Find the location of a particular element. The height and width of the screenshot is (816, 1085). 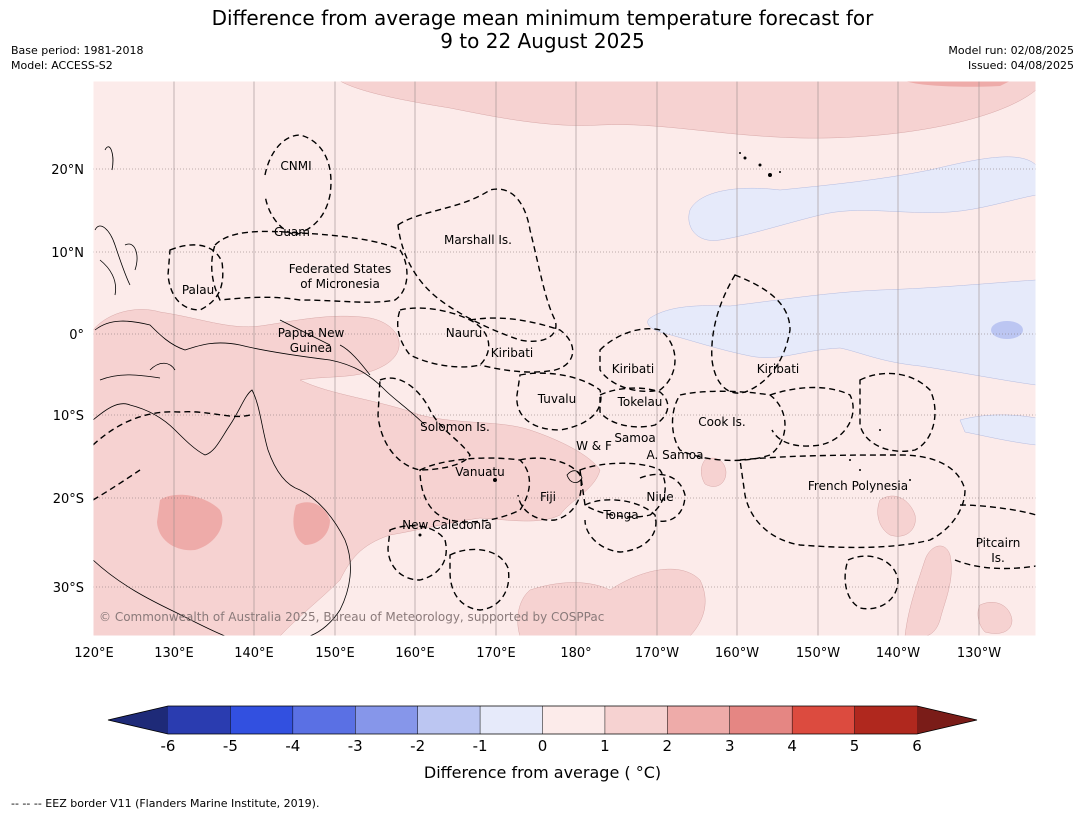

label-niue: Niue is located at coordinates (659, 497).